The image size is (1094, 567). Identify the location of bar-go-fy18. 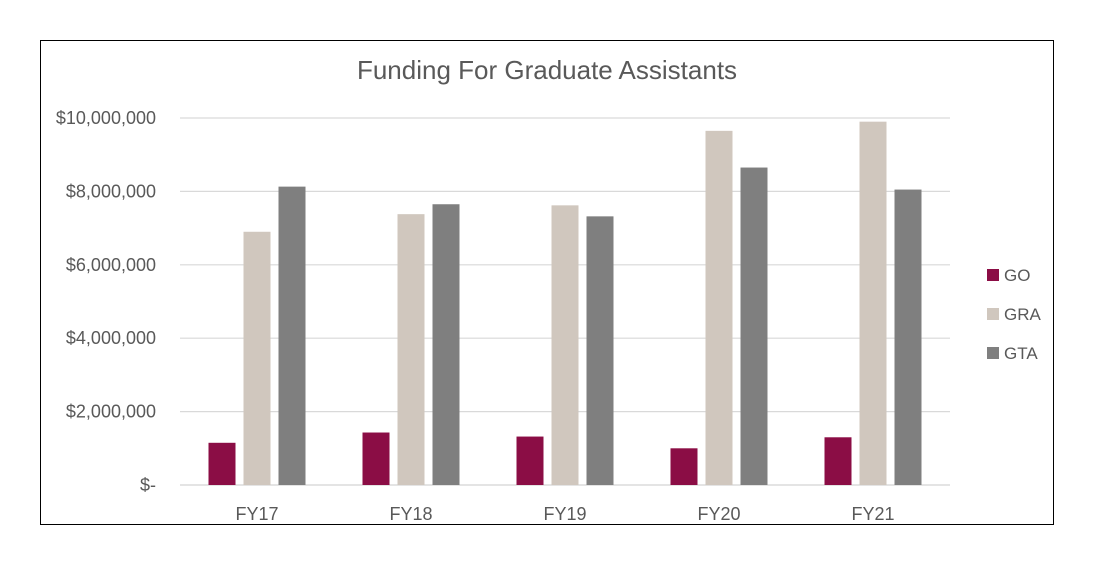
(376, 458).